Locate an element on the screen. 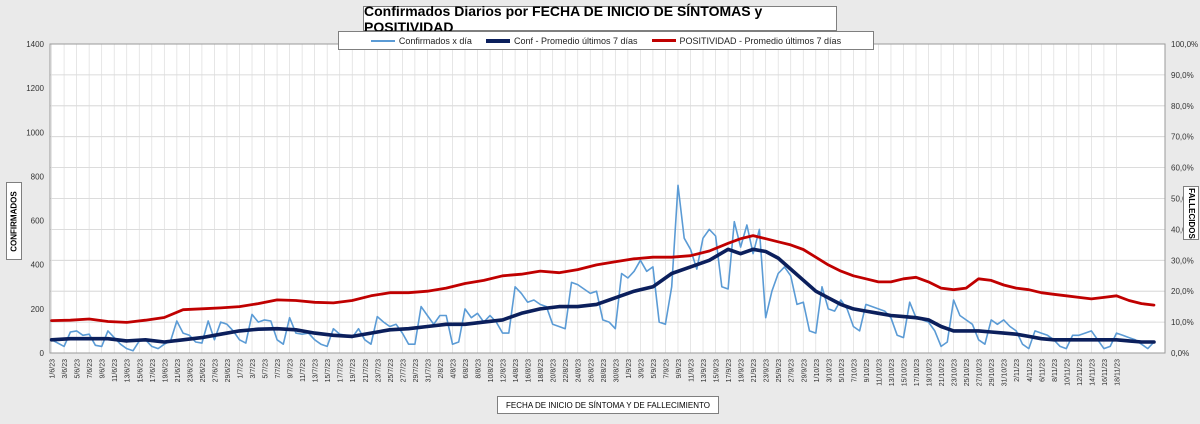 This screenshot has width=1200, height=424. x-tick-label: 6/11/23 is located at coordinates (1042, 370).